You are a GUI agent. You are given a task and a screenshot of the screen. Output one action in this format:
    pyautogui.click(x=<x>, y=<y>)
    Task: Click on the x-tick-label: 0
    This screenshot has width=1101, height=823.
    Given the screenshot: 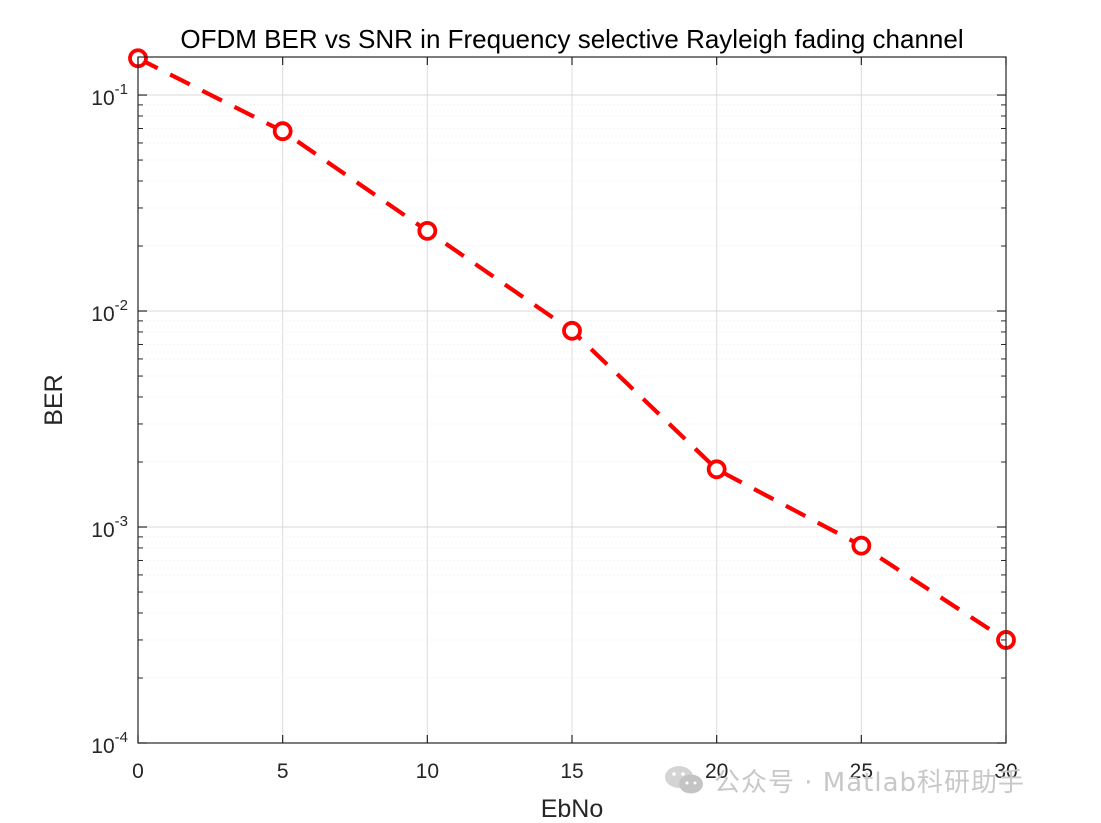 What is the action you would take?
    pyautogui.click(x=138, y=771)
    